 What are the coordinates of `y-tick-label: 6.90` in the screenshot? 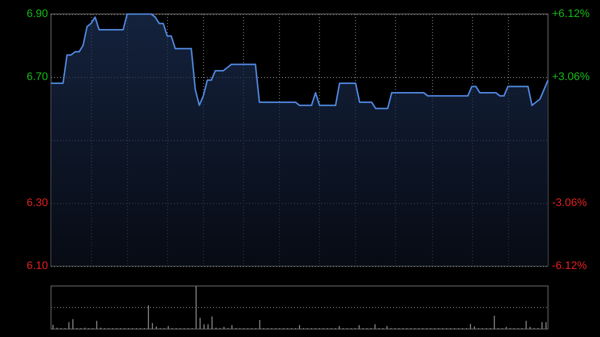 It's located at (37, 14).